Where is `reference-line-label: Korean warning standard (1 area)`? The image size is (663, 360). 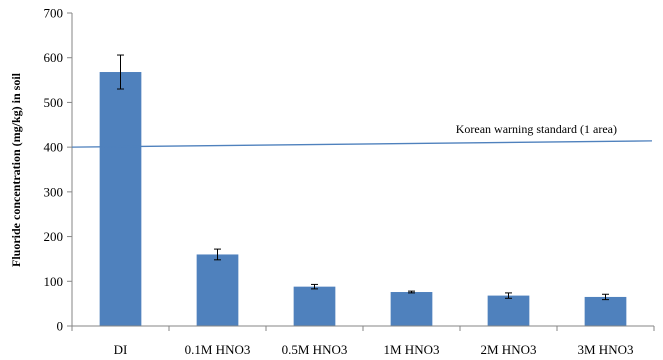
reference-line-label: Korean warning standard (1 area) is located at coordinates (536, 129).